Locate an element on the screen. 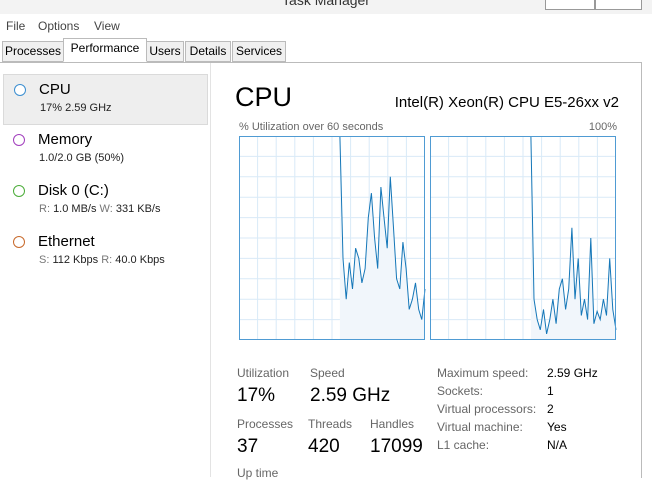 The image size is (652, 480). item-name: Ethernet is located at coordinates (66, 241).